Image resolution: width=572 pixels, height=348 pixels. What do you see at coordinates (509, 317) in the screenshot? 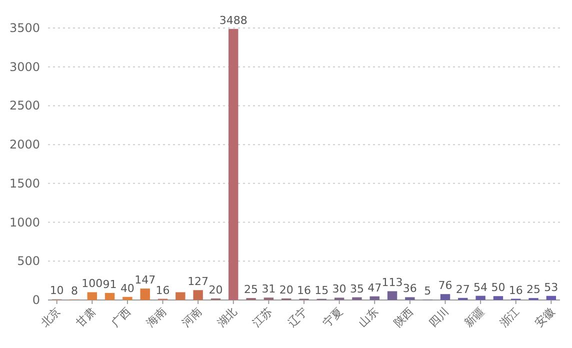
I see `x-tick-label: 浙江` at bounding box center [509, 317].